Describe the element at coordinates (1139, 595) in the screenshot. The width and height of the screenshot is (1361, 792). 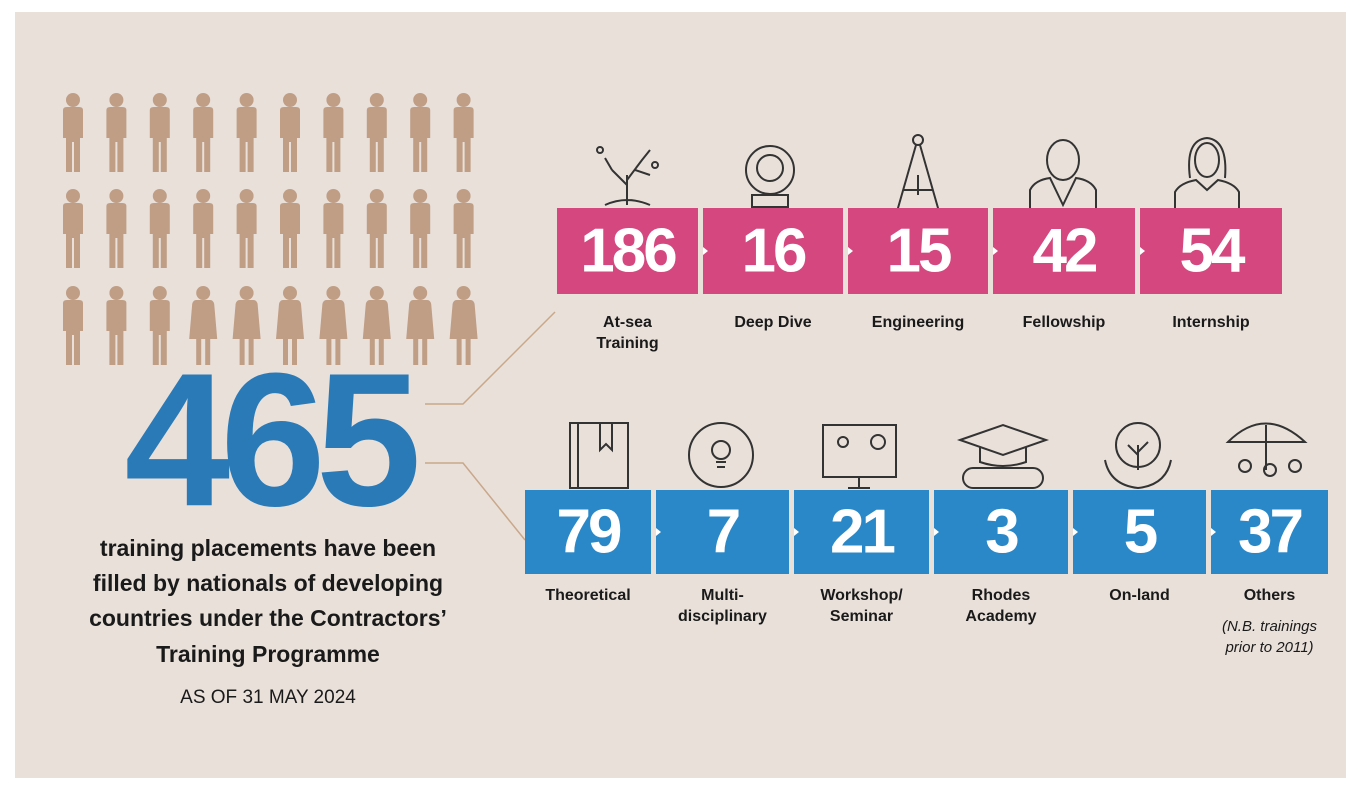
I see `label: On-land` at that location.